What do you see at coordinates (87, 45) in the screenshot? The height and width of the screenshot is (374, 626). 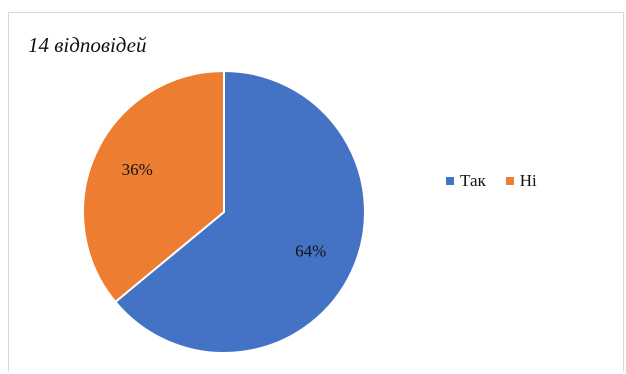 I see `chart-title: 14 відповідей` at bounding box center [87, 45].